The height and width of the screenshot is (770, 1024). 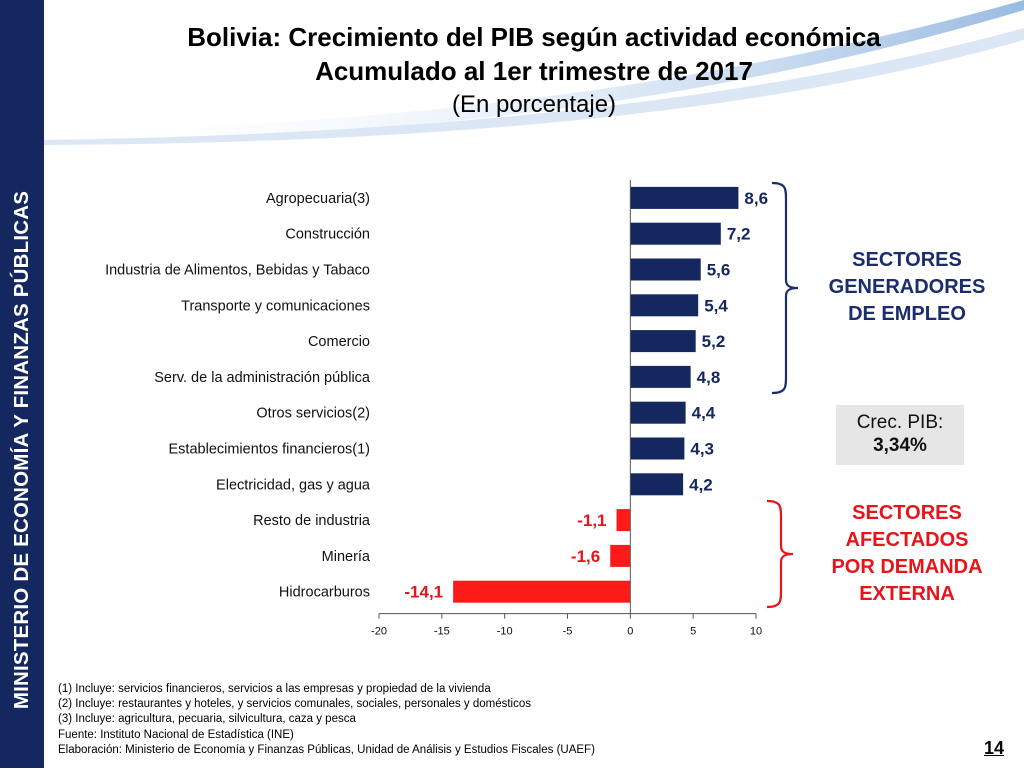 What do you see at coordinates (907, 260) in the screenshot?
I see `group-pos-line-0: SECTORES` at bounding box center [907, 260].